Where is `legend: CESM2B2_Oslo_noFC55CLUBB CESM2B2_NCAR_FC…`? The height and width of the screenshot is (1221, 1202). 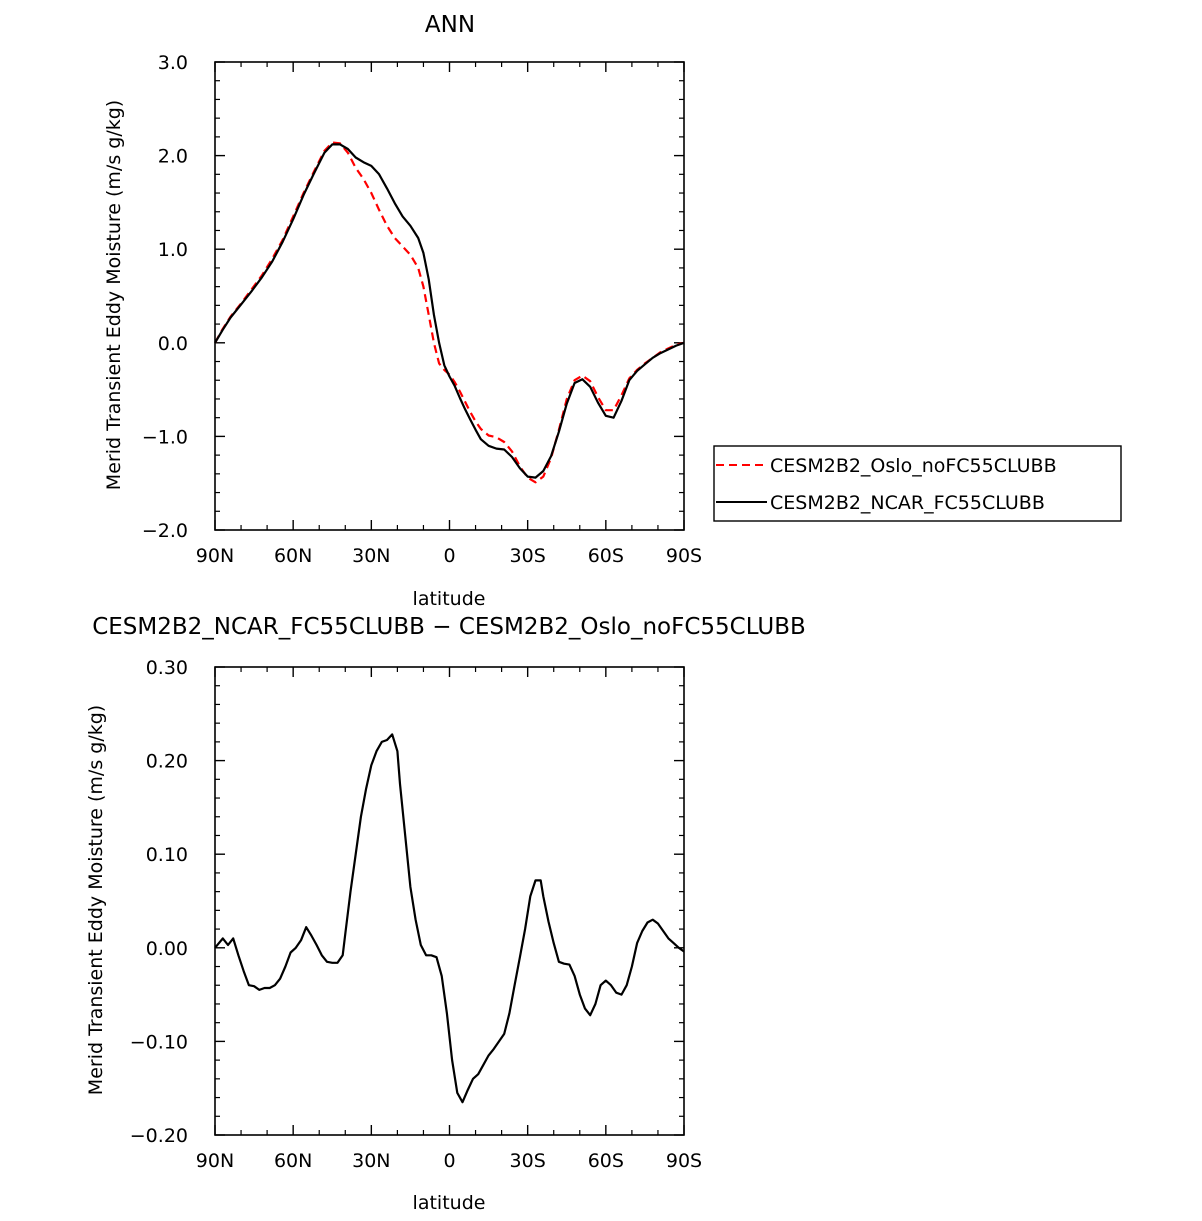 legend: CESM2B2_Oslo_noFC55CLUBB CESM2B2_NCAR_FC… is located at coordinates (917, 483).